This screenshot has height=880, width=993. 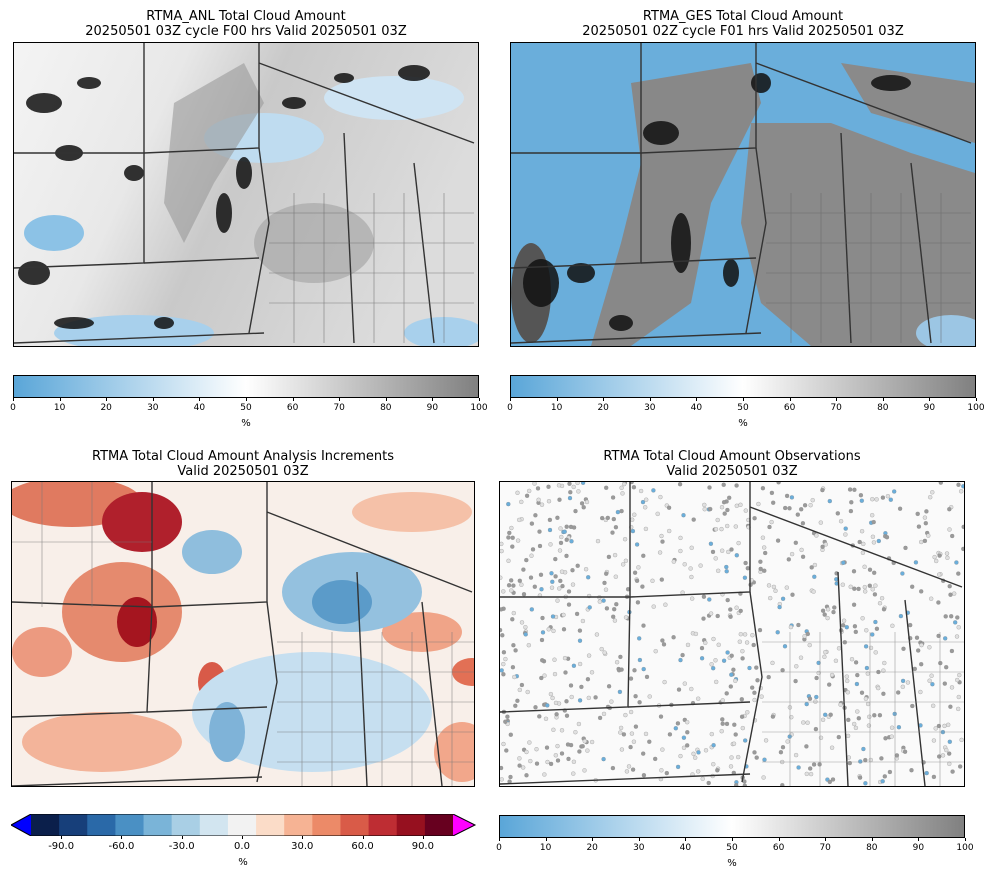 What do you see at coordinates (153, 408) in the screenshot?
I see `anl-colorbar-tick-label: 30` at bounding box center [153, 408].